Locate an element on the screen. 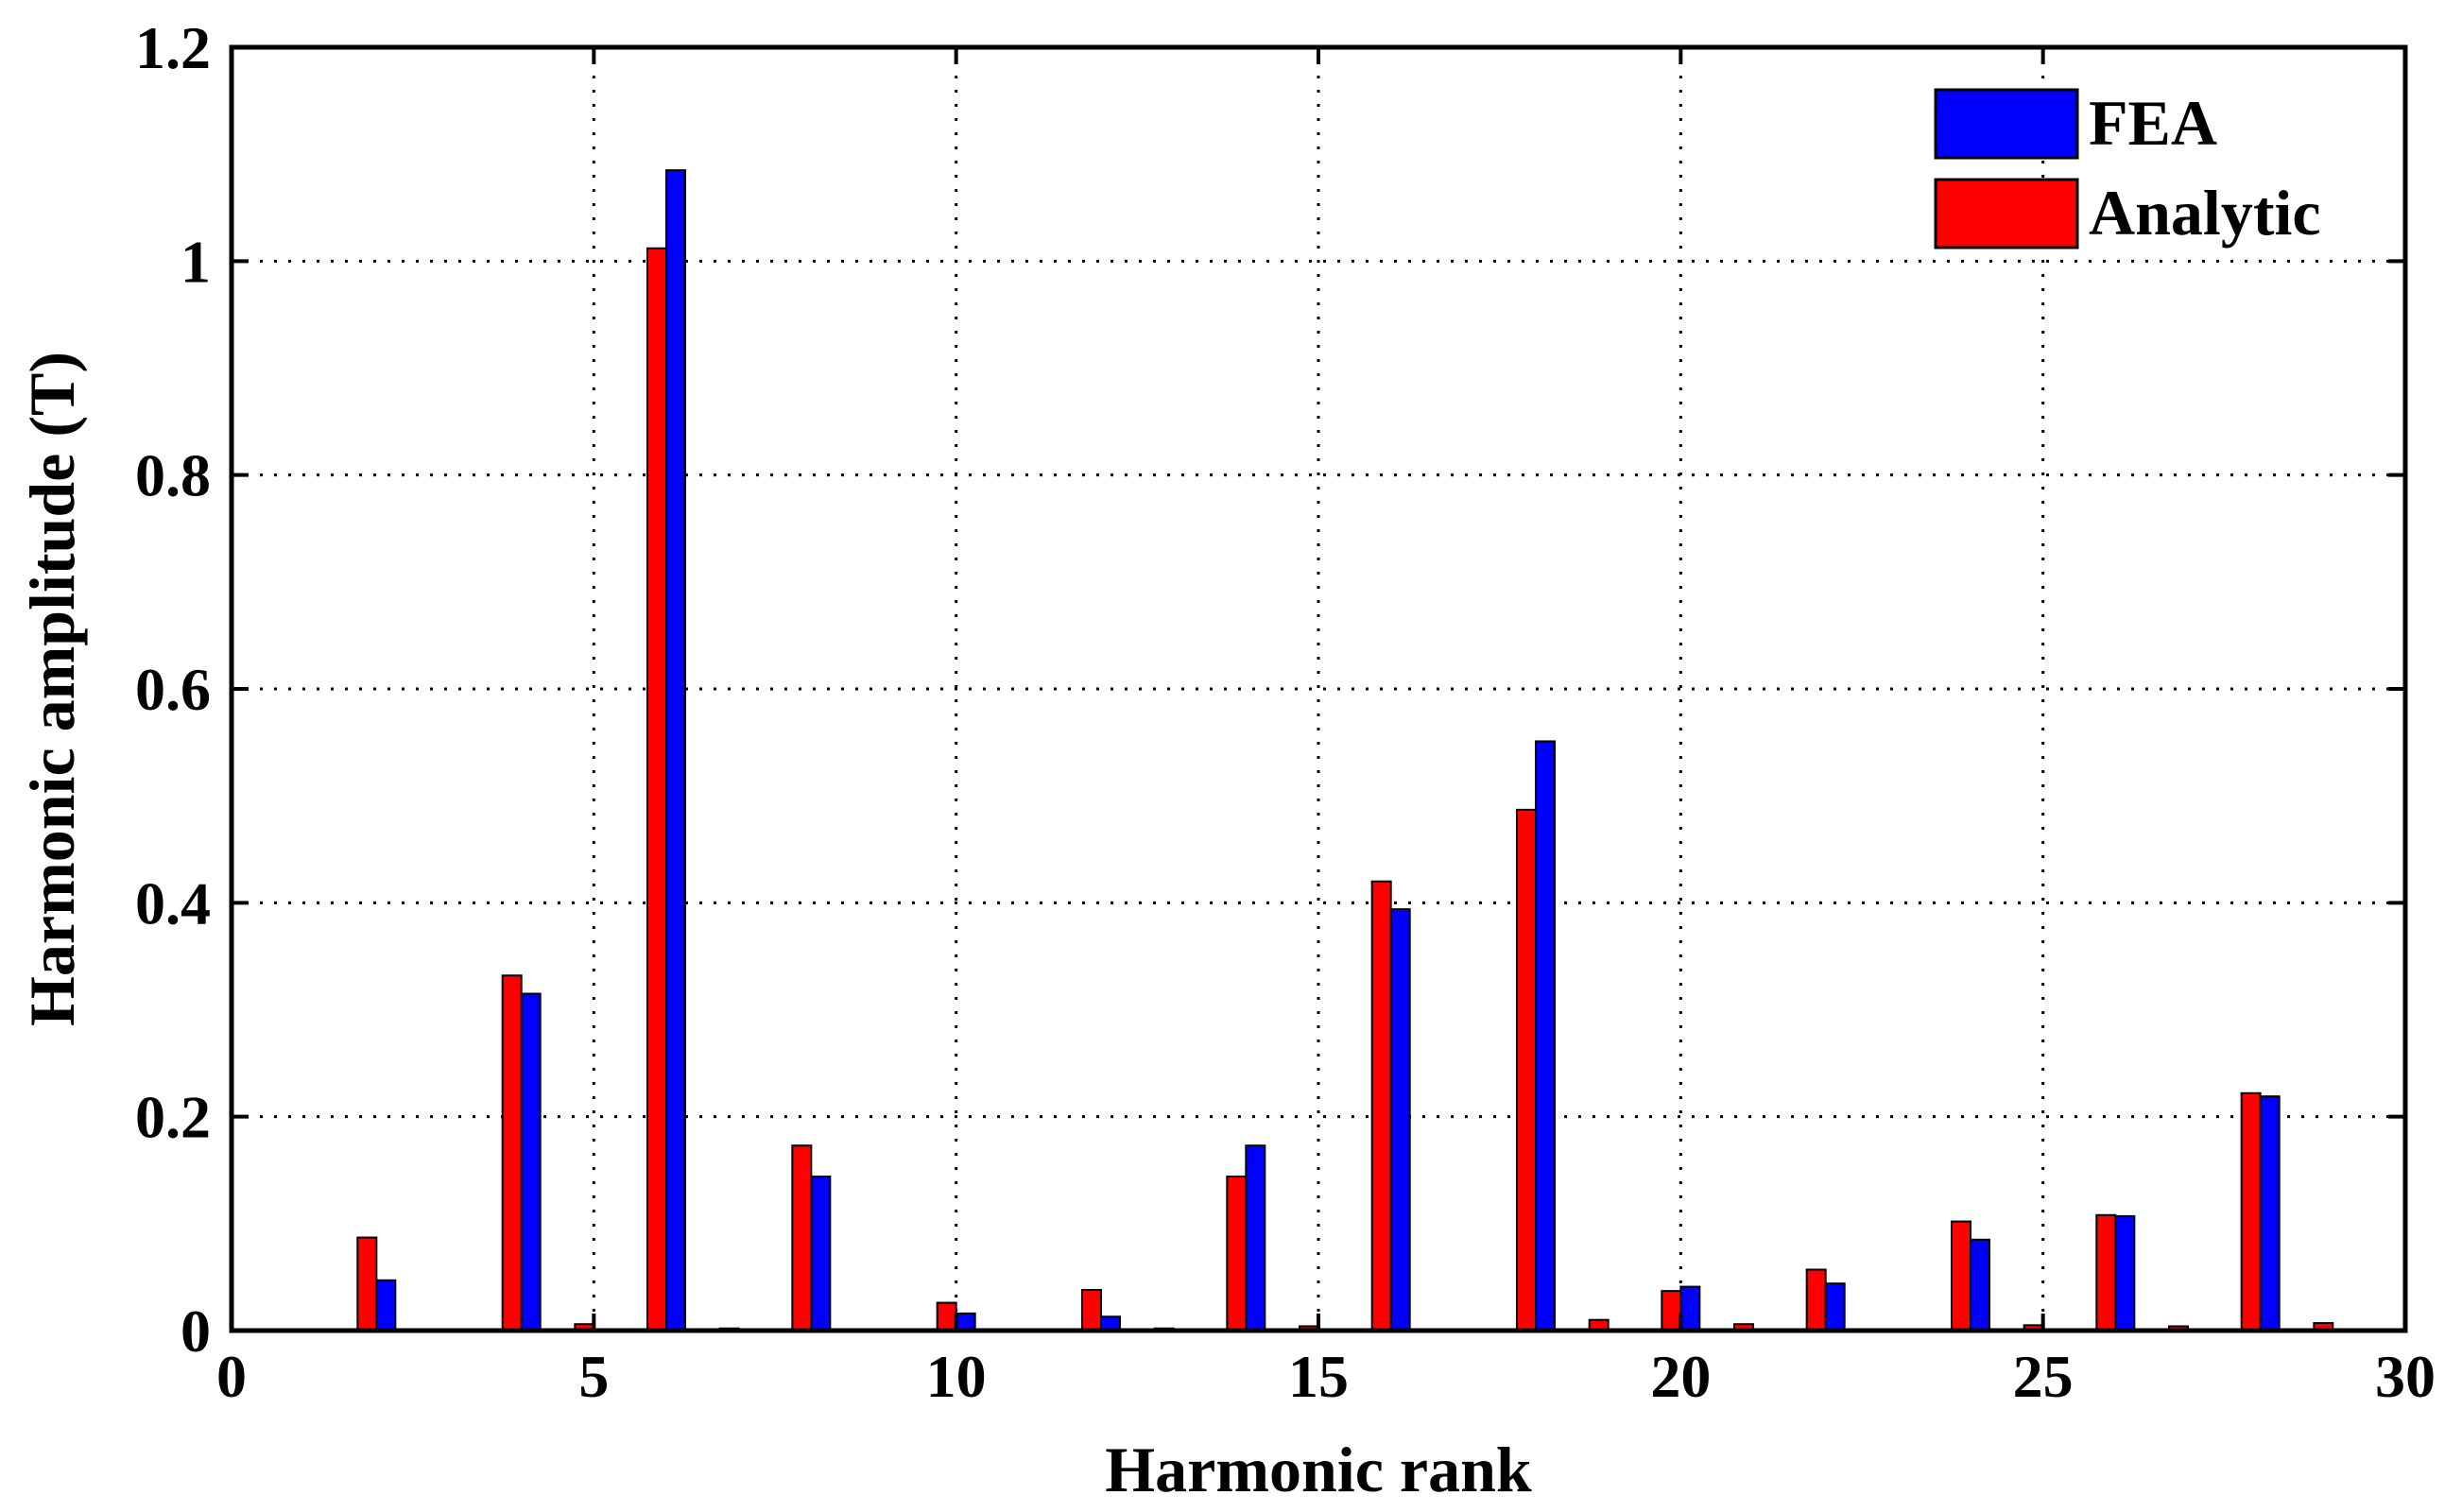 Image resolution: width=2462 pixels, height=1512 pixels. legend-swatch-analytic is located at coordinates (2006, 213).